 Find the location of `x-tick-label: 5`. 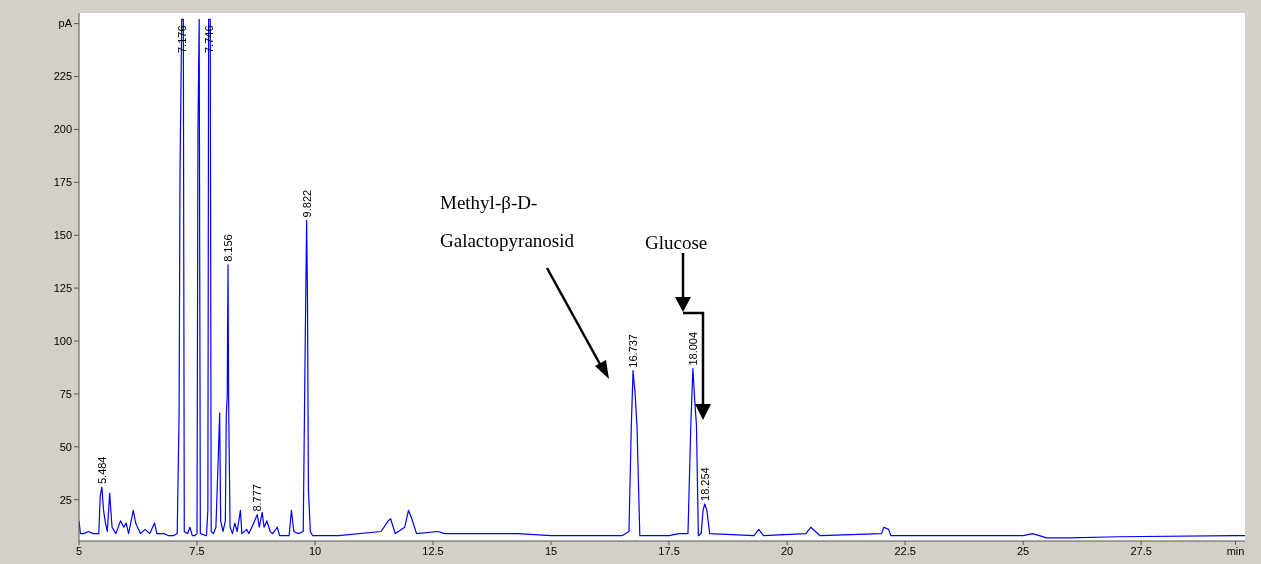

x-tick-label: 5 is located at coordinates (79, 550).